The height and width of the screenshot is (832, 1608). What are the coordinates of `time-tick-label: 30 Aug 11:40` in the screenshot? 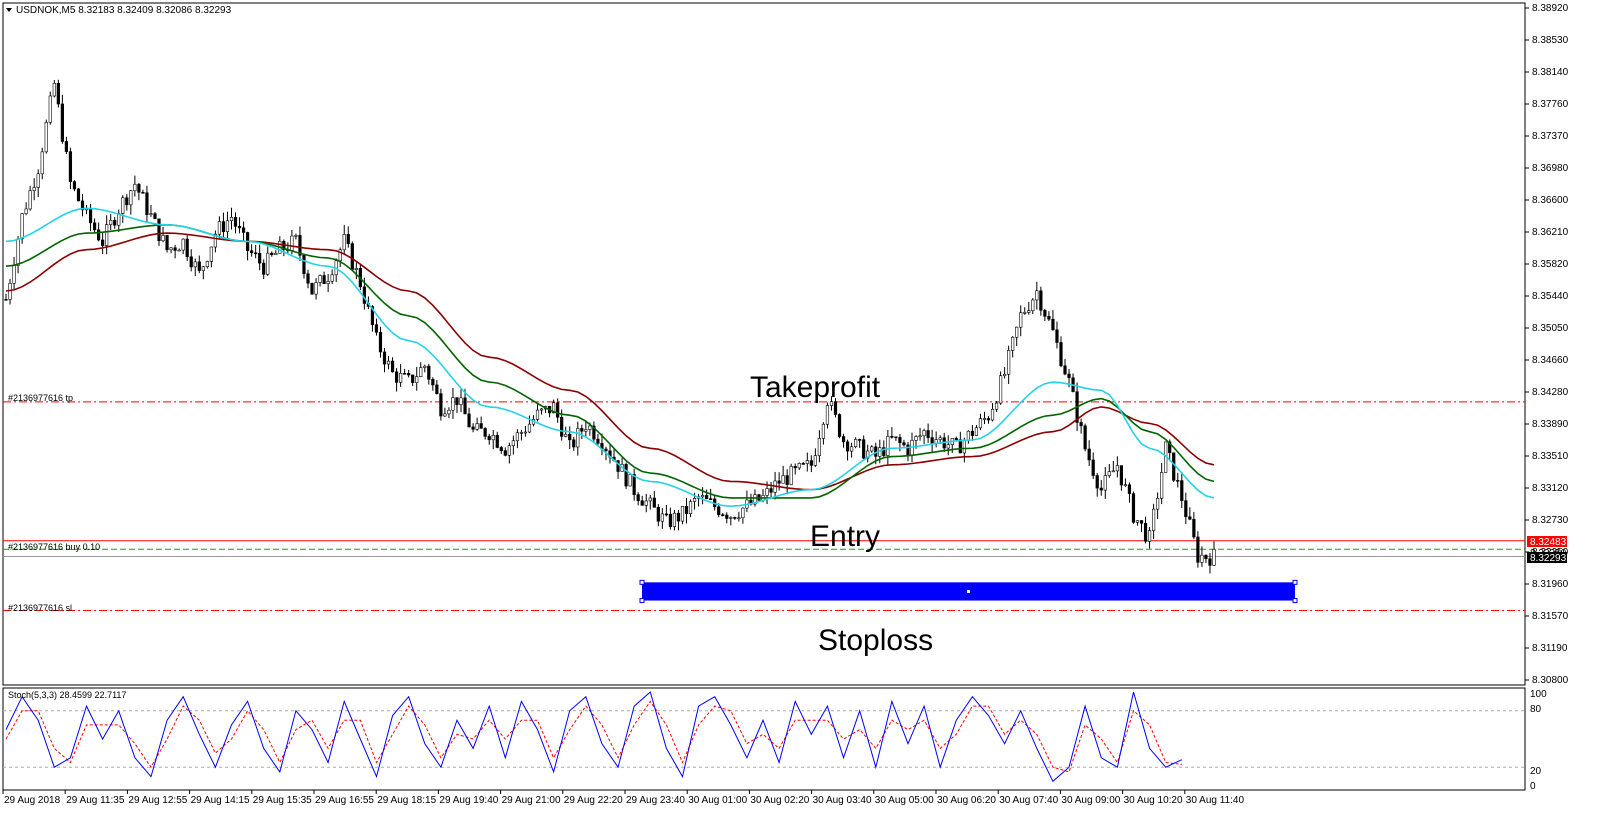 It's located at (1215, 800).